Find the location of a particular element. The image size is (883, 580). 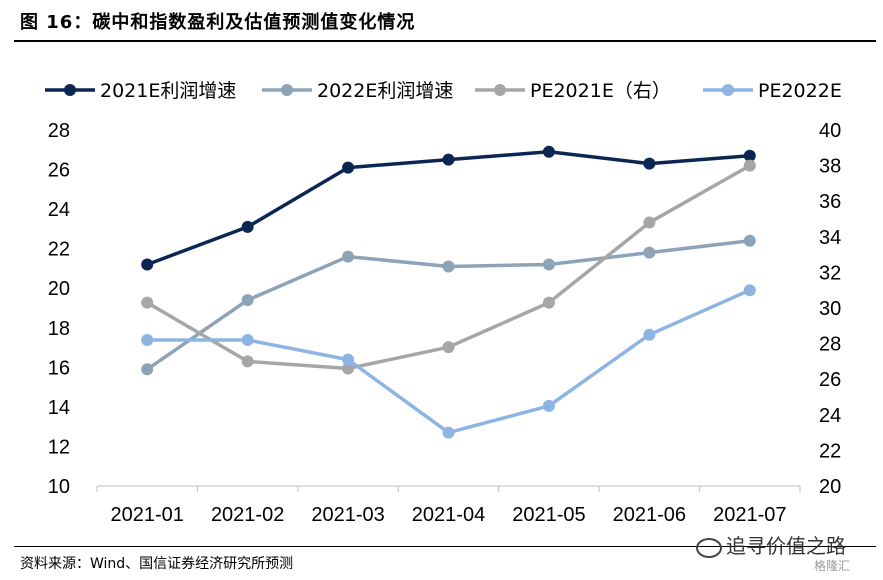

series-line is located at coordinates (448, 208).